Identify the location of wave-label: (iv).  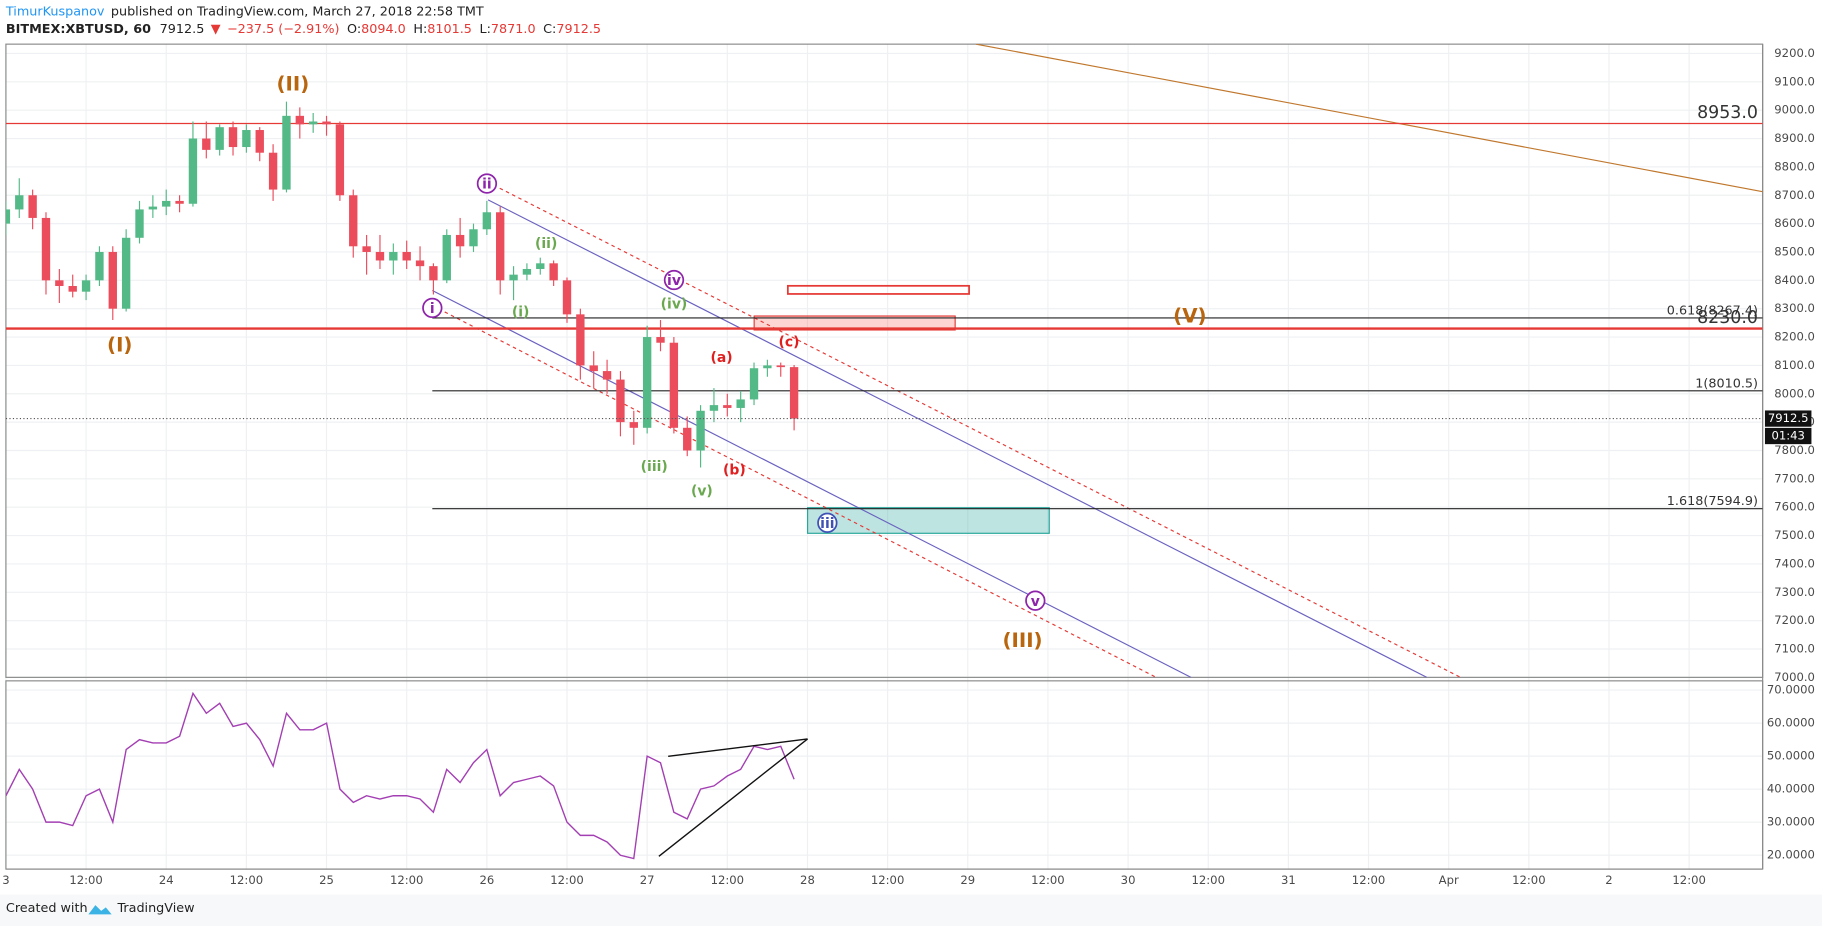
(674, 304).